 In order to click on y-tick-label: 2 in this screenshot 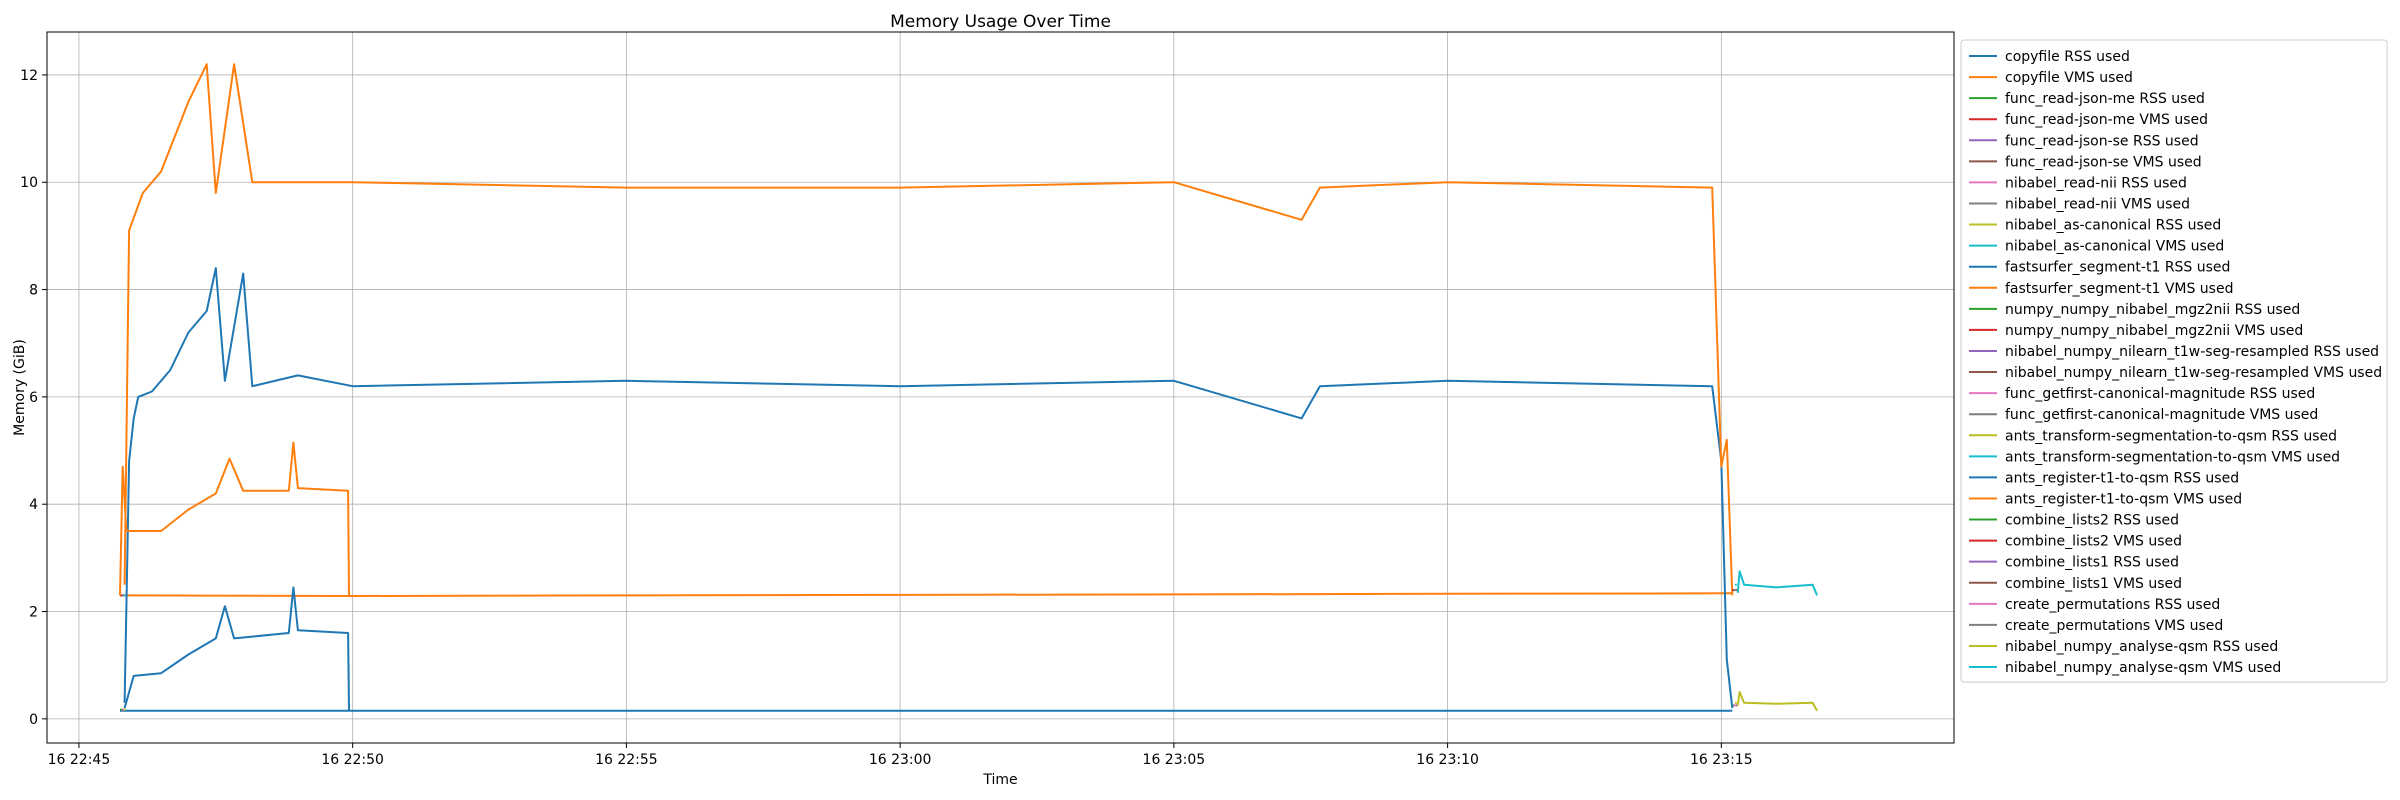, I will do `click(33, 613)`.